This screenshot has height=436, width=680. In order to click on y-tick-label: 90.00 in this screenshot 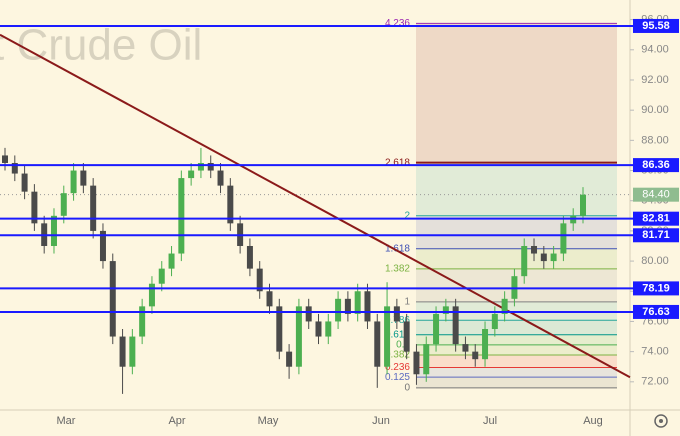, I will do `click(655, 110)`.